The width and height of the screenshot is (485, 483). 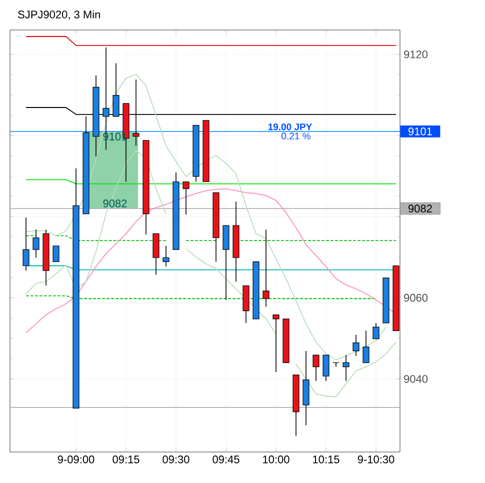 I want to click on x-tick-label: 10:00, so click(x=276, y=460).